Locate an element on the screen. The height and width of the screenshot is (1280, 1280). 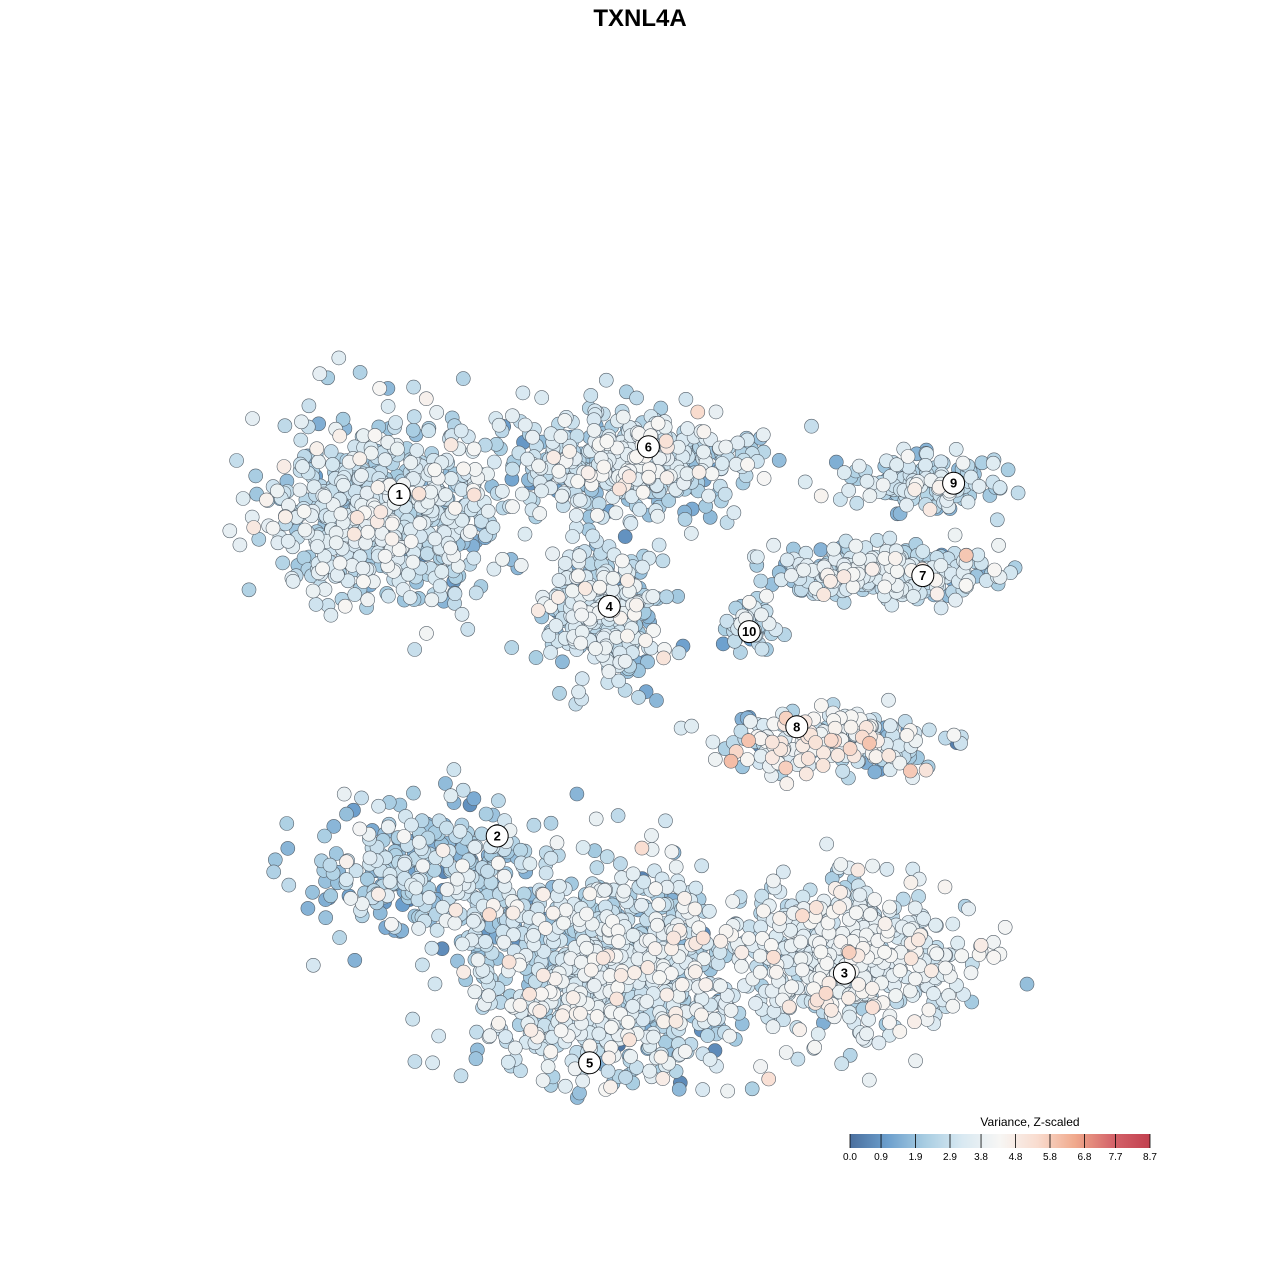
cluster-label: 6 is located at coordinates (648, 446).